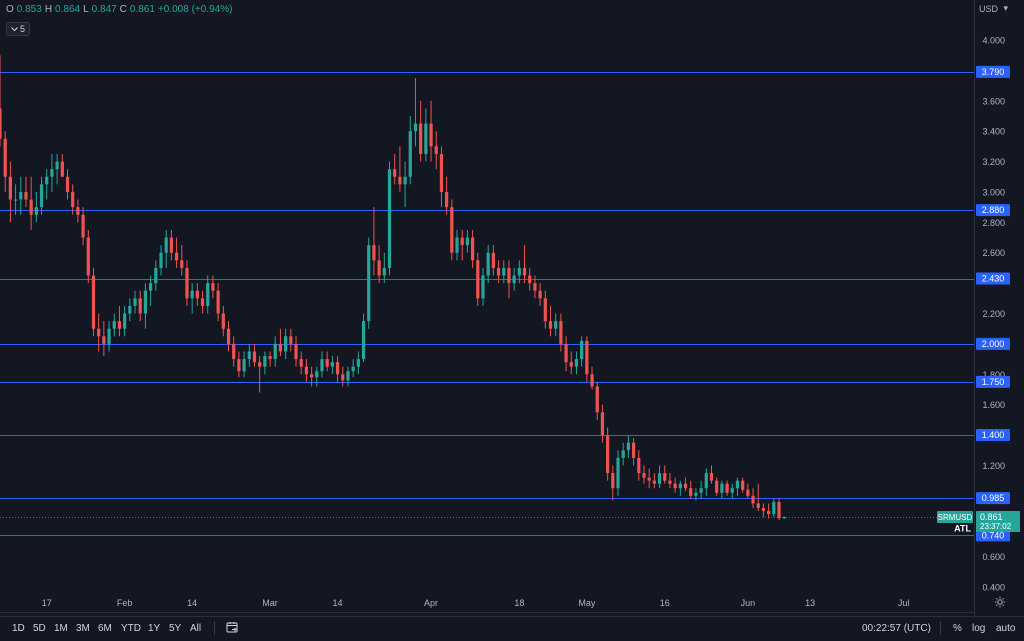 Image resolution: width=1024 pixels, height=641 pixels. What do you see at coordinates (61, 628) in the screenshot?
I see `range-1m-button: 1M` at bounding box center [61, 628].